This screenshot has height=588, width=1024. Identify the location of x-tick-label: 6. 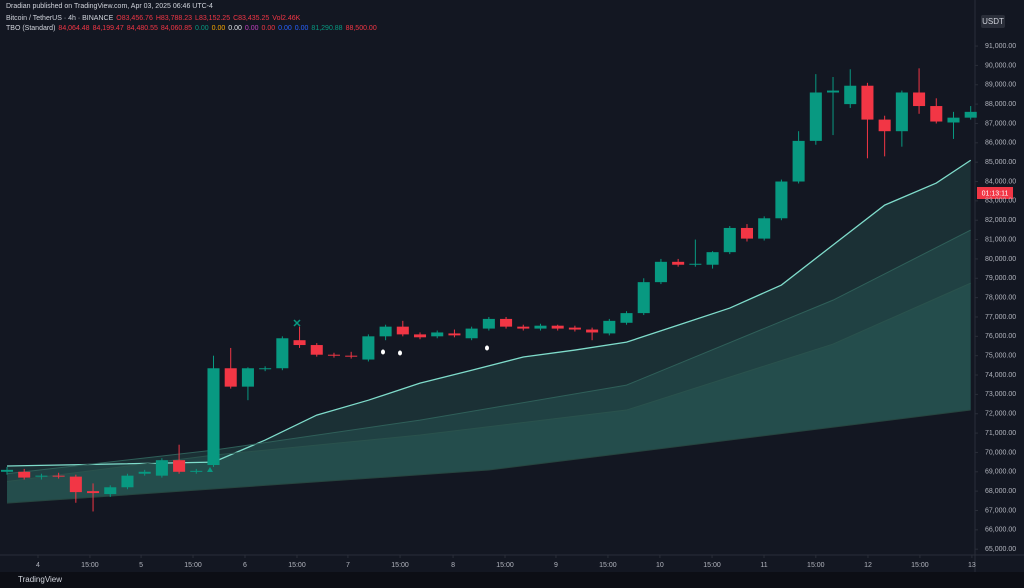
(245, 565).